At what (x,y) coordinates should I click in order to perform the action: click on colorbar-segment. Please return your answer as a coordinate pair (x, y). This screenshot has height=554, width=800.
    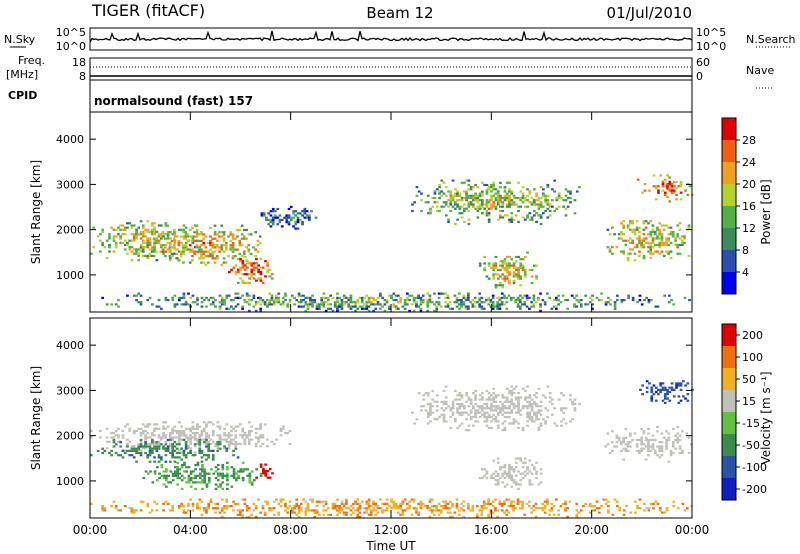
    Looking at the image, I should click on (729, 217).